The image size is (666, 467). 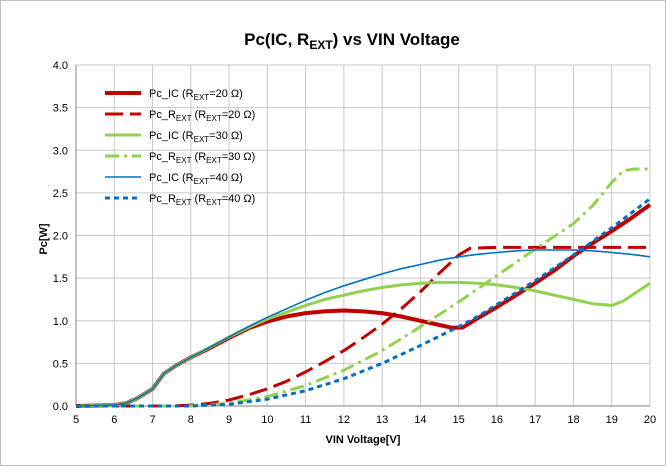 I want to click on legend-item-6: Pc_REXT (REXT=40 Ω), so click(x=180, y=200).